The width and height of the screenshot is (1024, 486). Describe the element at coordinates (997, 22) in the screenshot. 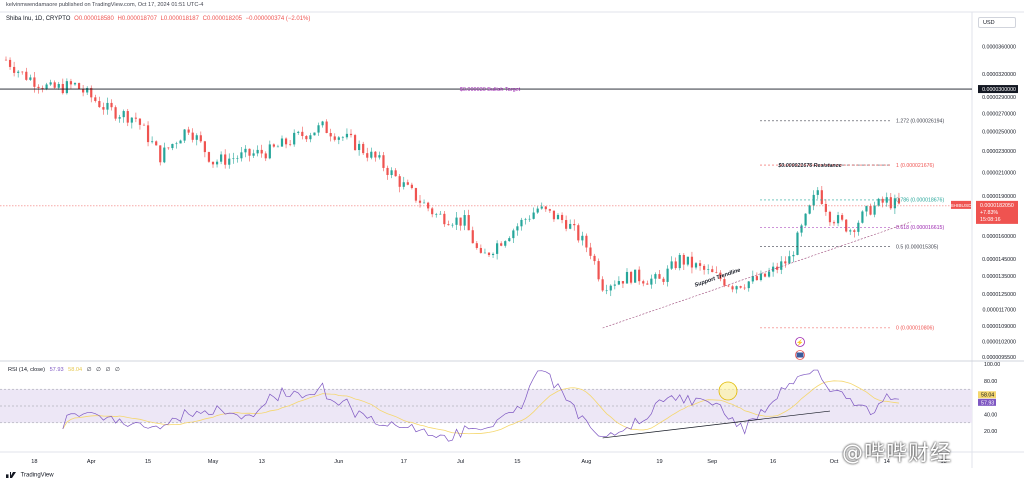

I see `currency-selector: USD` at that location.